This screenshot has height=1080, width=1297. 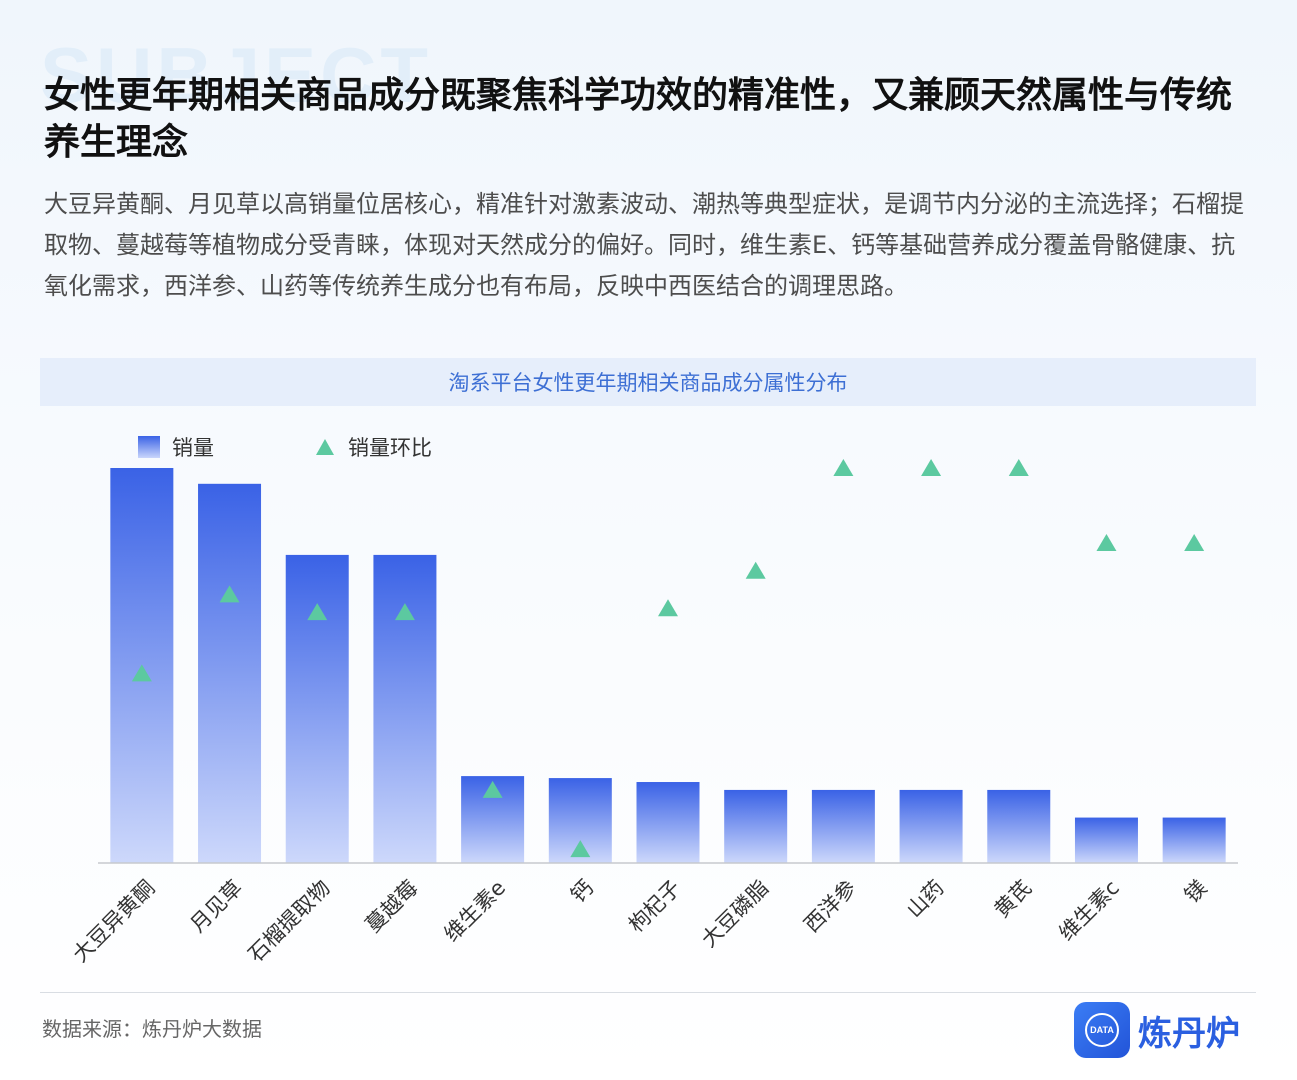 I want to click on brand-logo-icon: DATA, so click(x=1102, y=1030).